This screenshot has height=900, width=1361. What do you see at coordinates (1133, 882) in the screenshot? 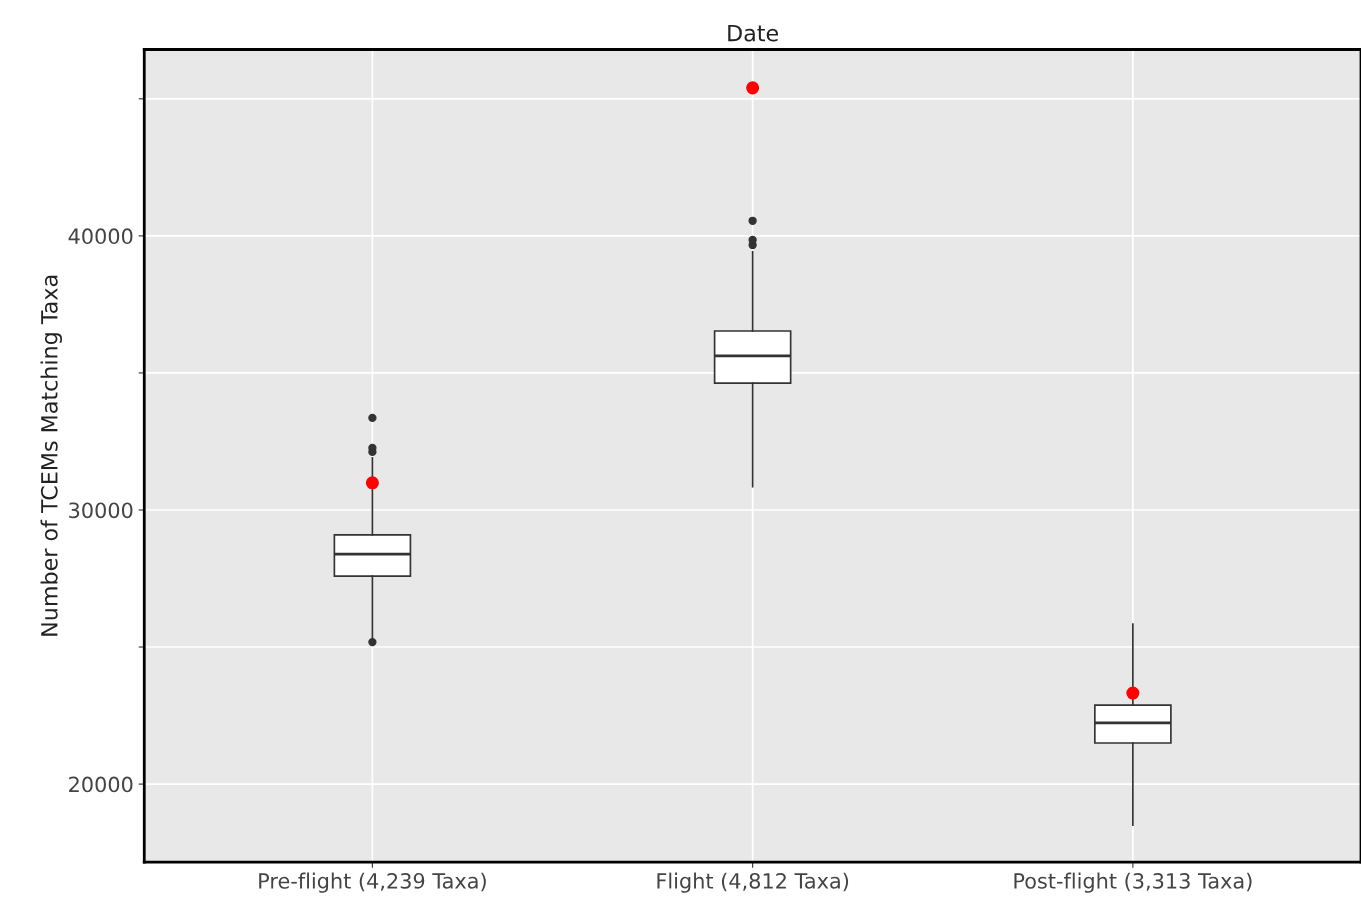
I see `x-tick-label: Post-flight (3,313 Taxa)` at bounding box center [1133, 882].